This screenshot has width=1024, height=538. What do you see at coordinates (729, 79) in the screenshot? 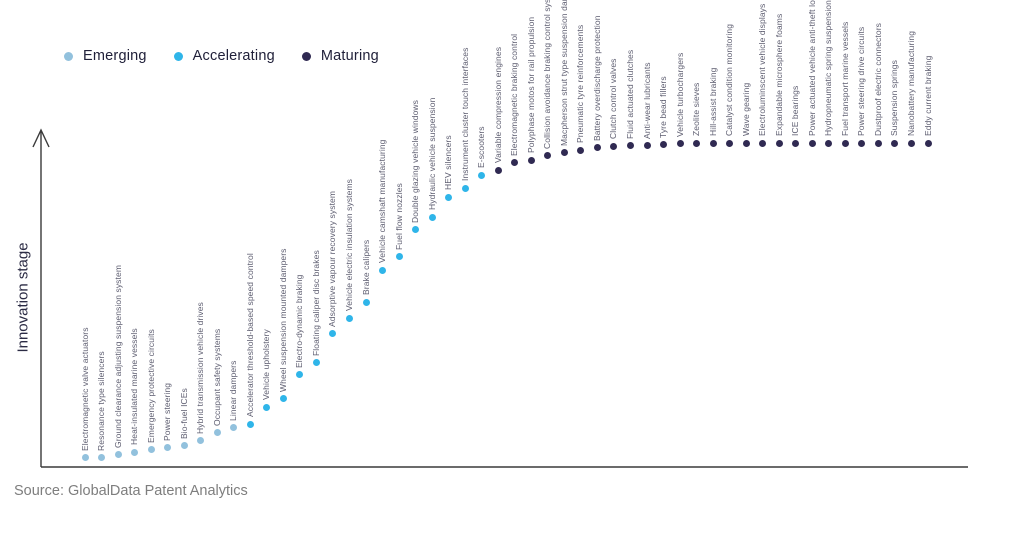
I see `data-point-label: Catalyst condition monitoring` at bounding box center [729, 79].